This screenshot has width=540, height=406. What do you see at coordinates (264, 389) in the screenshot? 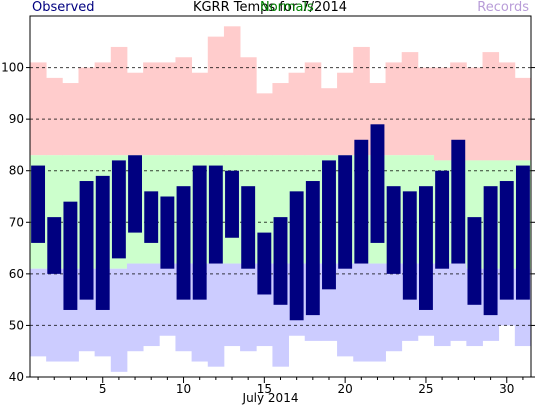
I see `x-tick-label: 15` at bounding box center [264, 389].